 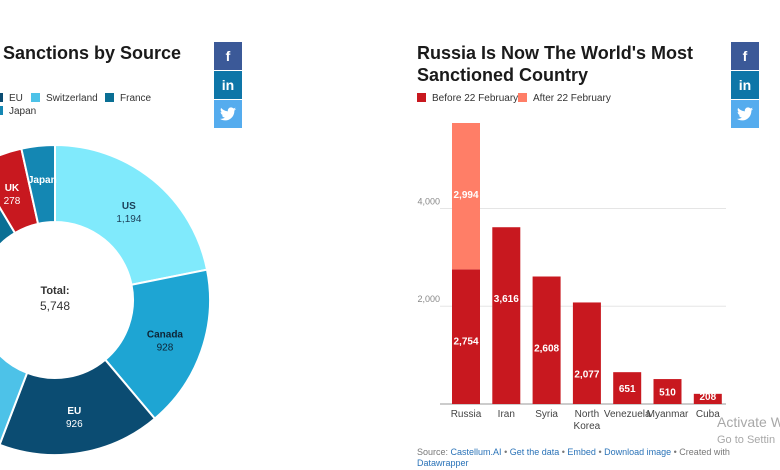 I want to click on legend-item-japan: Japan, so click(x=18, y=112).